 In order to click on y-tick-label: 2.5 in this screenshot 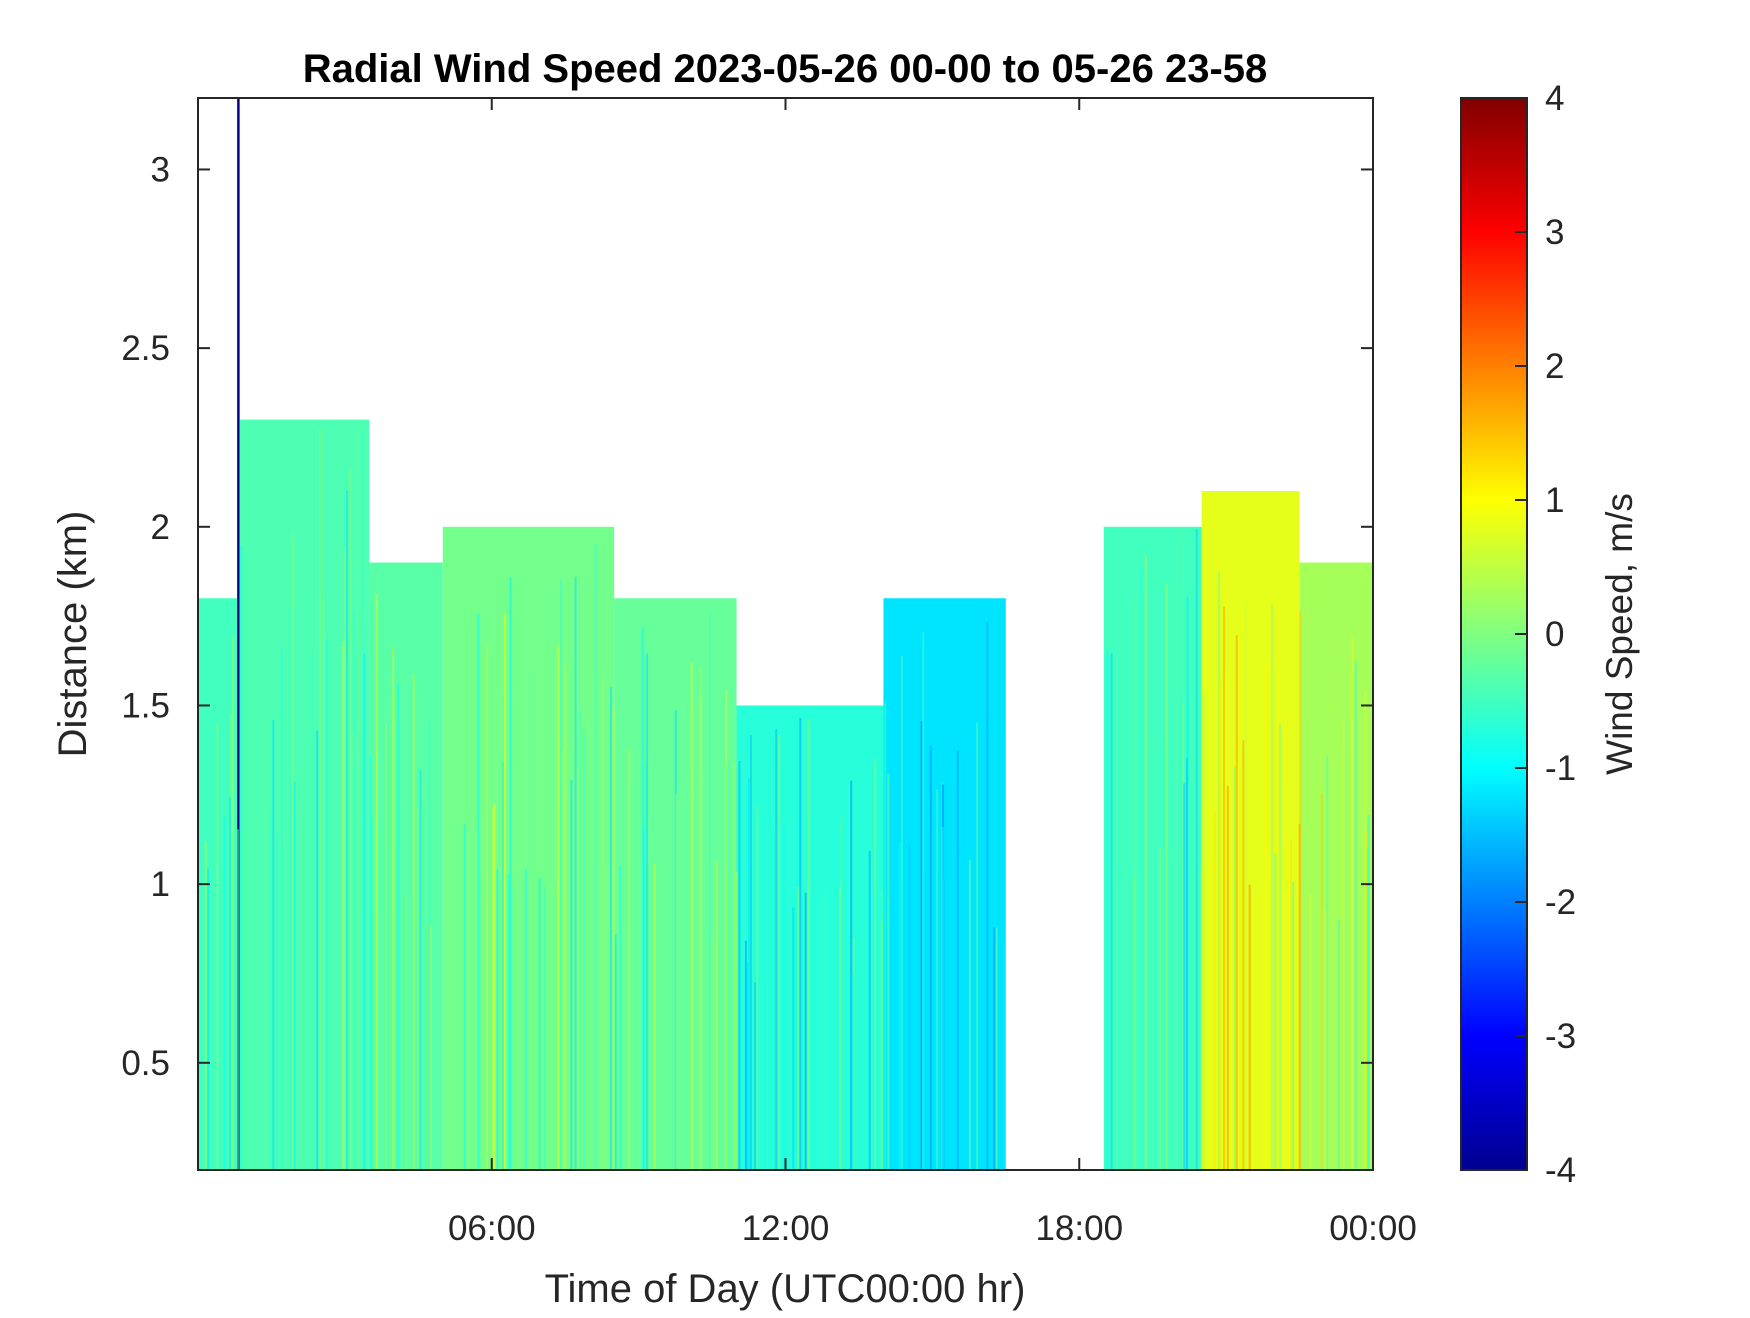, I will do `click(145, 348)`.